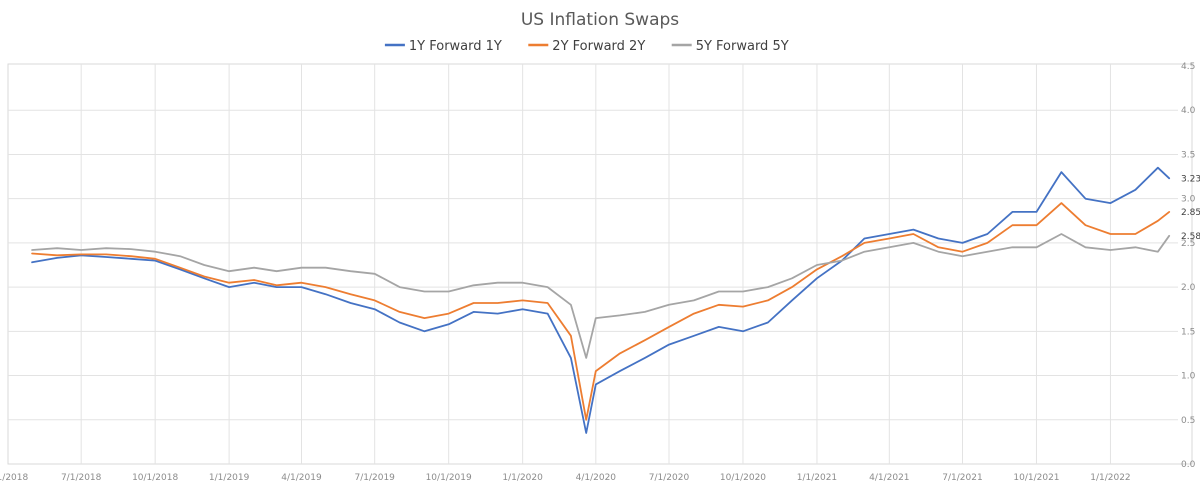  Describe the element at coordinates (81, 478) in the screenshot. I see `x-tick-label: 7/1/2018` at that location.